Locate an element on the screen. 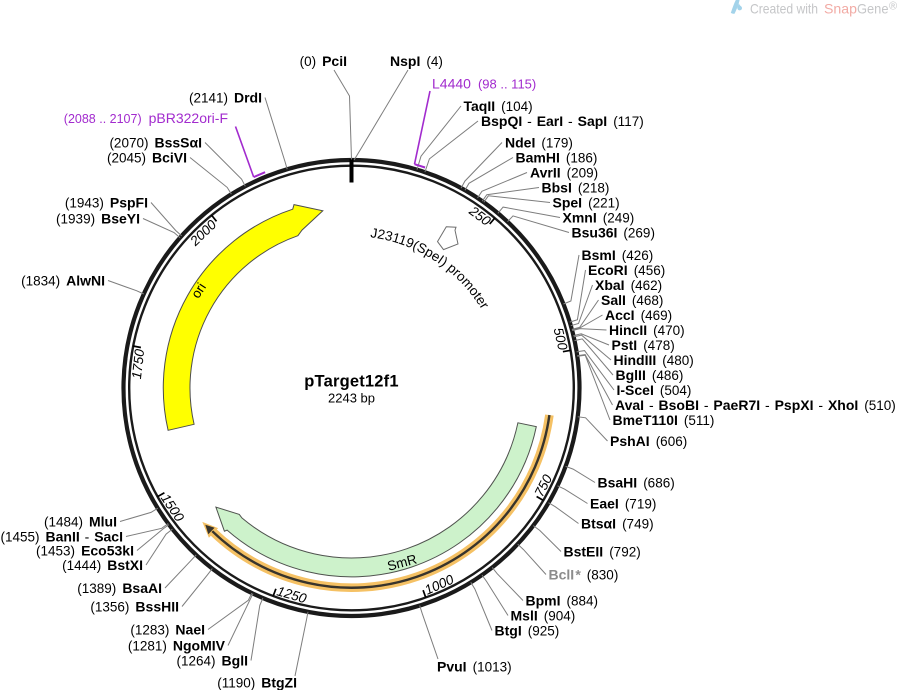 The height and width of the screenshot is (695, 900). svg-text:TaqII(104): TaqII (104) is located at coordinates (498, 106).